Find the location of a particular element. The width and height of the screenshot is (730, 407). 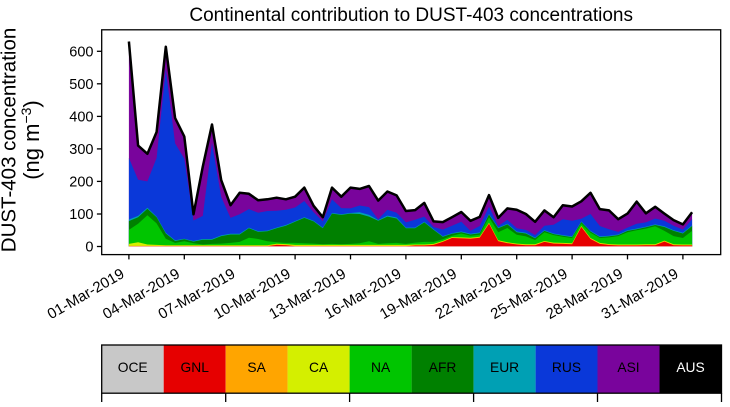

svg-text: DUST-403 concentration is located at coordinates (10, 140).